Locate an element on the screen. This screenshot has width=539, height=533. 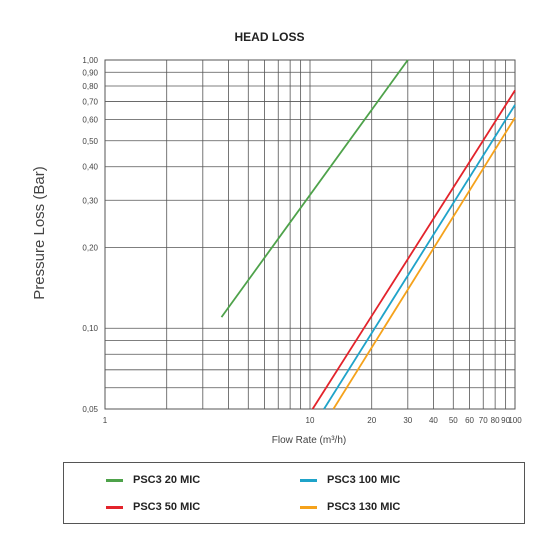
x-tick-label: 70 is located at coordinates (483, 420).